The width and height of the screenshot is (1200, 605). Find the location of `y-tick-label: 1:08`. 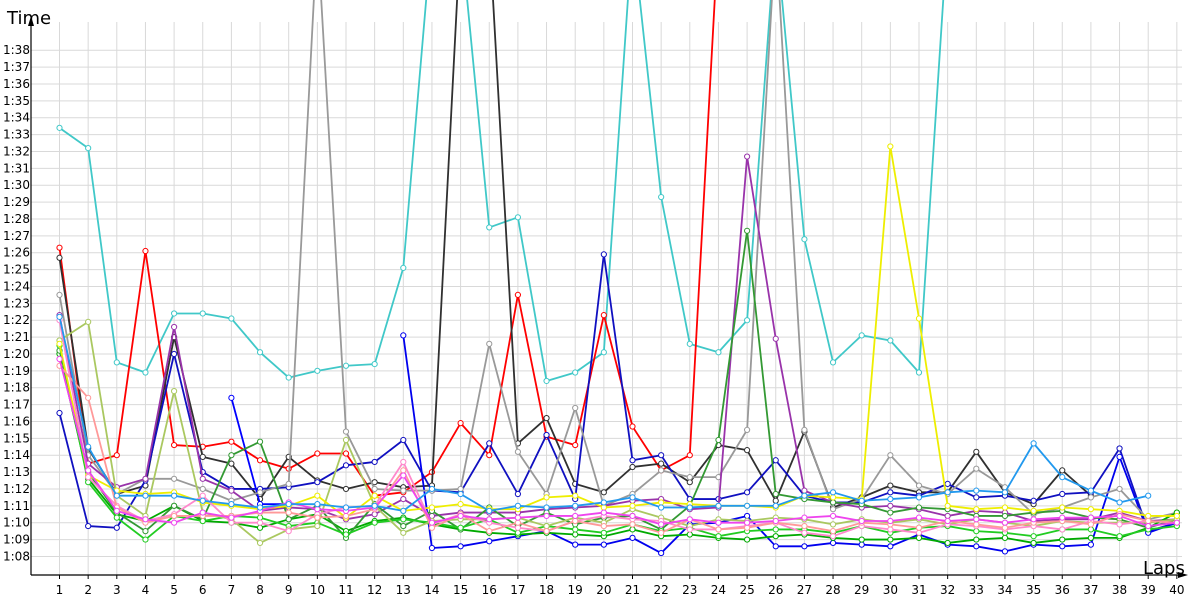

y-tick-label: 1:08 is located at coordinates (16, 556).